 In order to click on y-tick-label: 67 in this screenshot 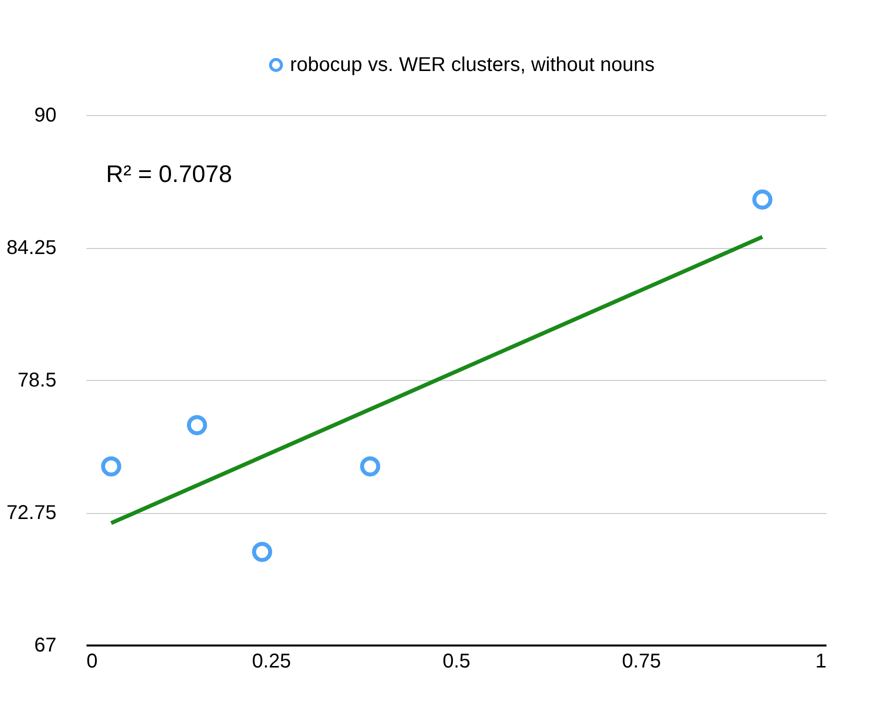, I will do `click(45, 645)`.